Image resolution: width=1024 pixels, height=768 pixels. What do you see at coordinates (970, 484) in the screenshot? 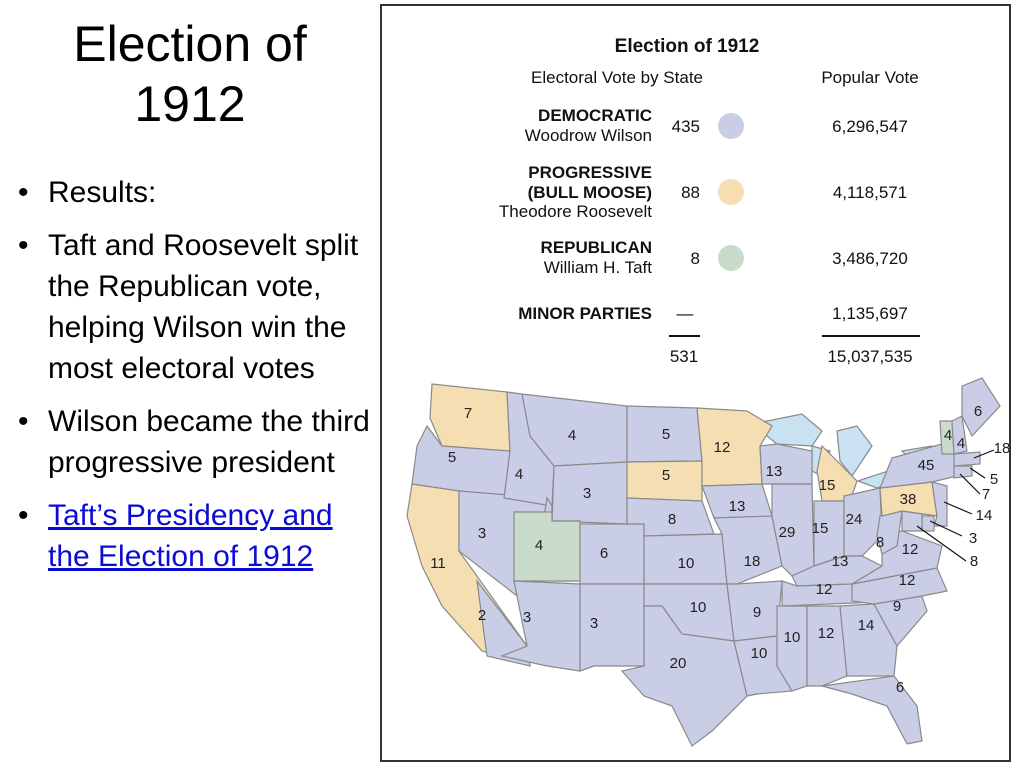
I see `pointer-ct` at bounding box center [970, 484].